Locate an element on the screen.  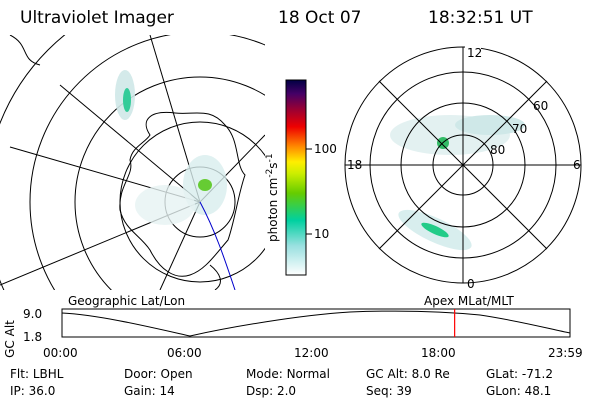
timeline-y-bottom: 1.8 is located at coordinates (32, 337).